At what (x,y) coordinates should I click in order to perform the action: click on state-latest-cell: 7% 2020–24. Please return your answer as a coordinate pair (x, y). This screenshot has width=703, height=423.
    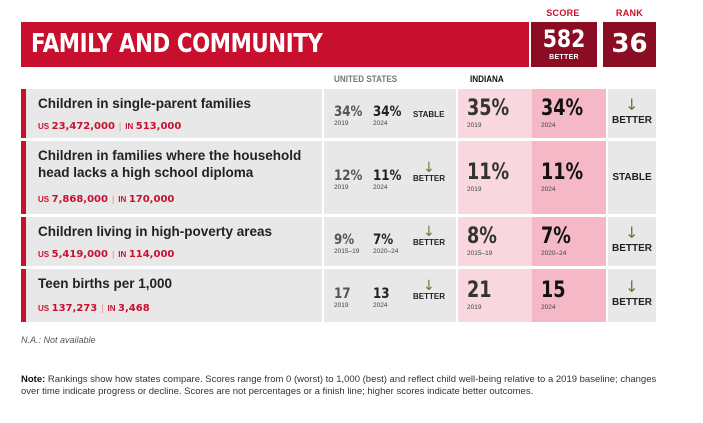
    Looking at the image, I should click on (569, 241).